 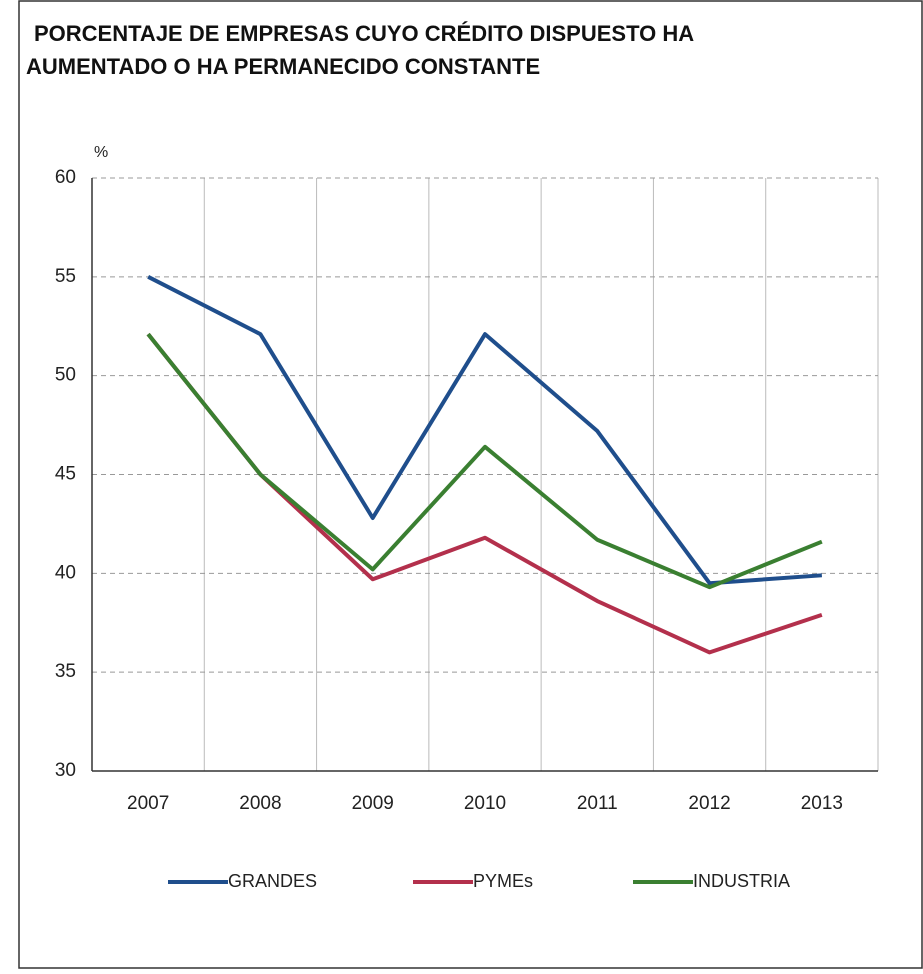 What do you see at coordinates (503, 881) in the screenshot?
I see `legend-label: PYMEs` at bounding box center [503, 881].